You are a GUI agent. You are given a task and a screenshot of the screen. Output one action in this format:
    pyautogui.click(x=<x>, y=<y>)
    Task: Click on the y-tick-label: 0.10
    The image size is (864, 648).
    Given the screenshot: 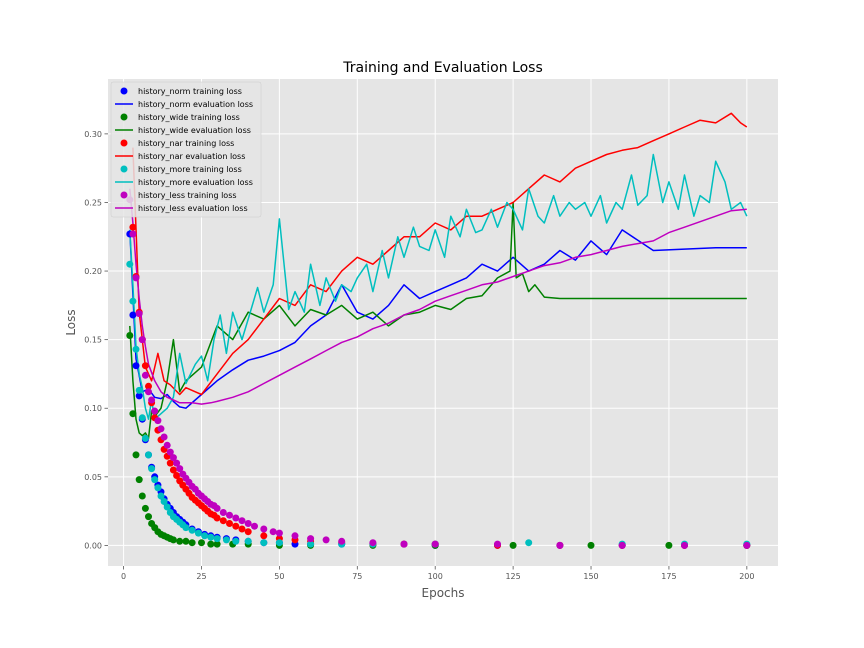 What is the action you would take?
    pyautogui.click(x=93, y=408)
    